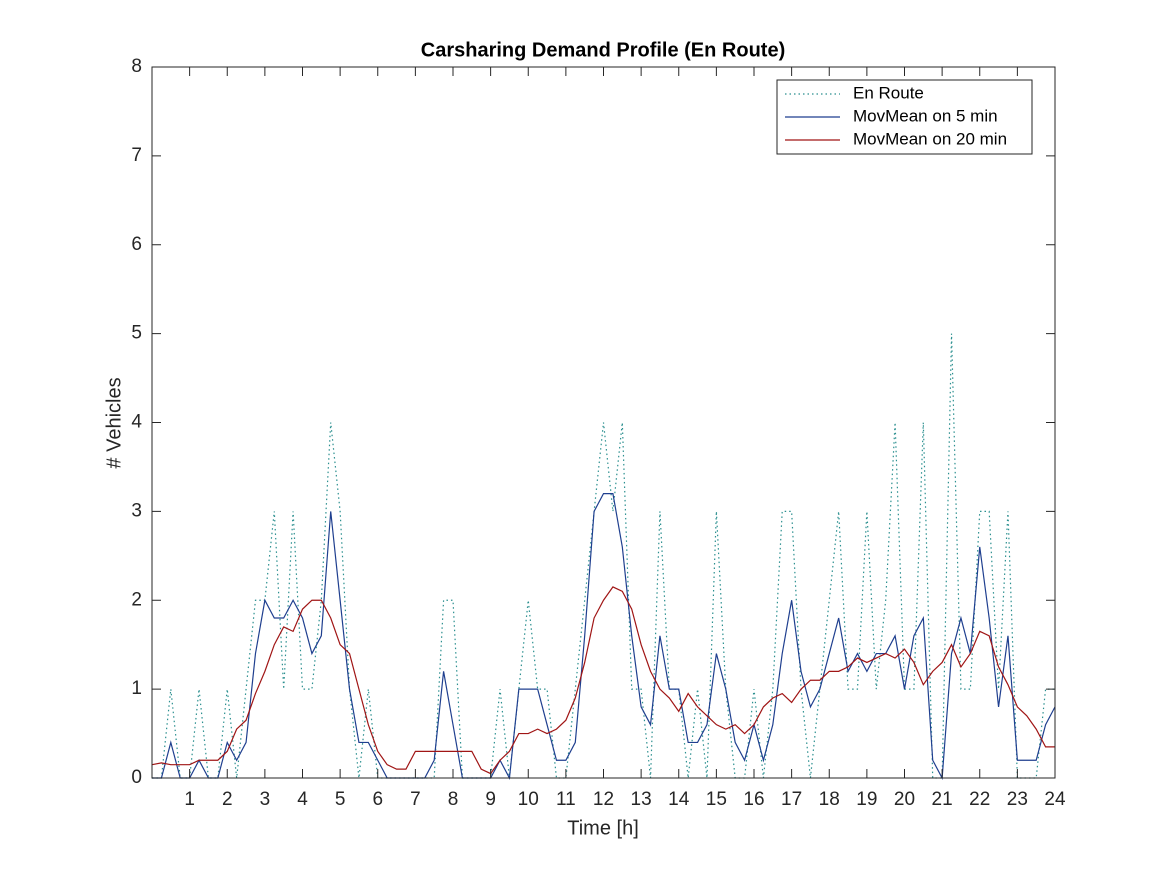 The width and height of the screenshot is (1167, 880). Describe the element at coordinates (679, 799) in the screenshot. I see `x-tick-label: 14` at that location.